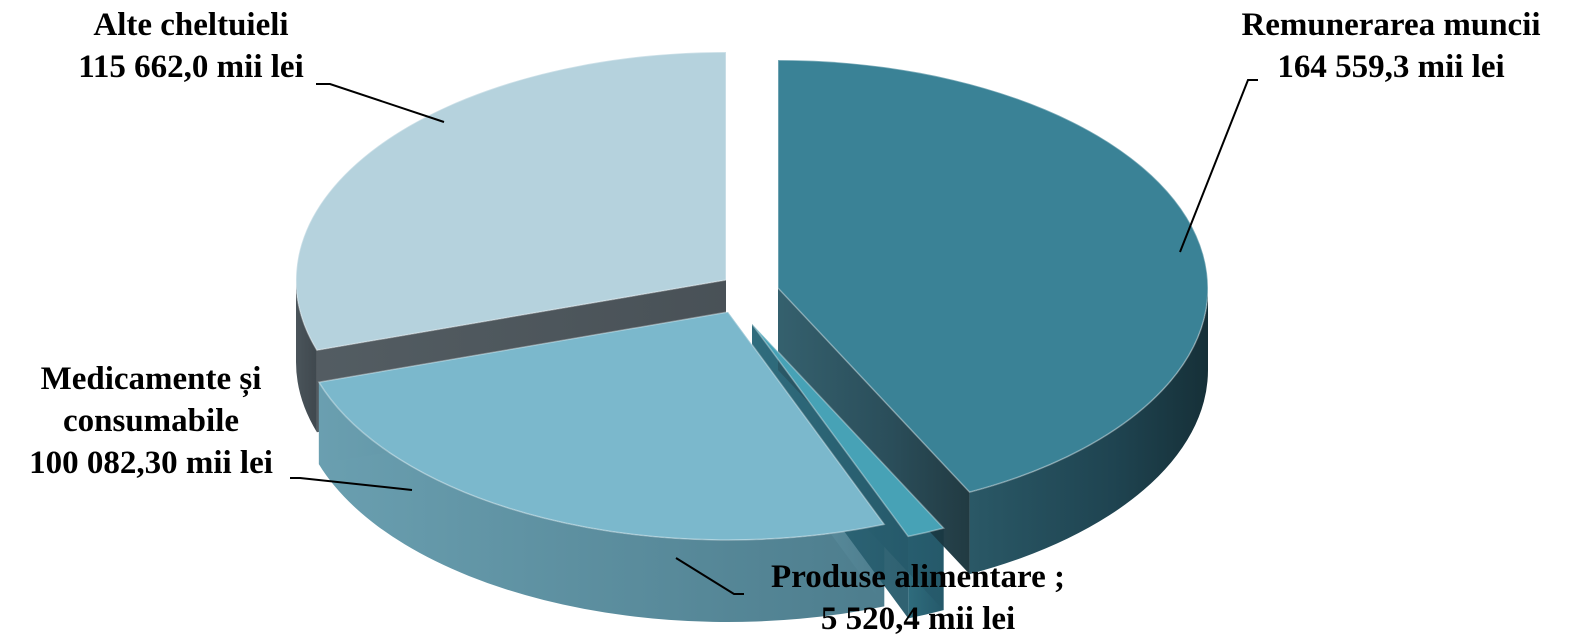  What do you see at coordinates (380, 103) in the screenshot?
I see `leader-line-alte` at bounding box center [380, 103].